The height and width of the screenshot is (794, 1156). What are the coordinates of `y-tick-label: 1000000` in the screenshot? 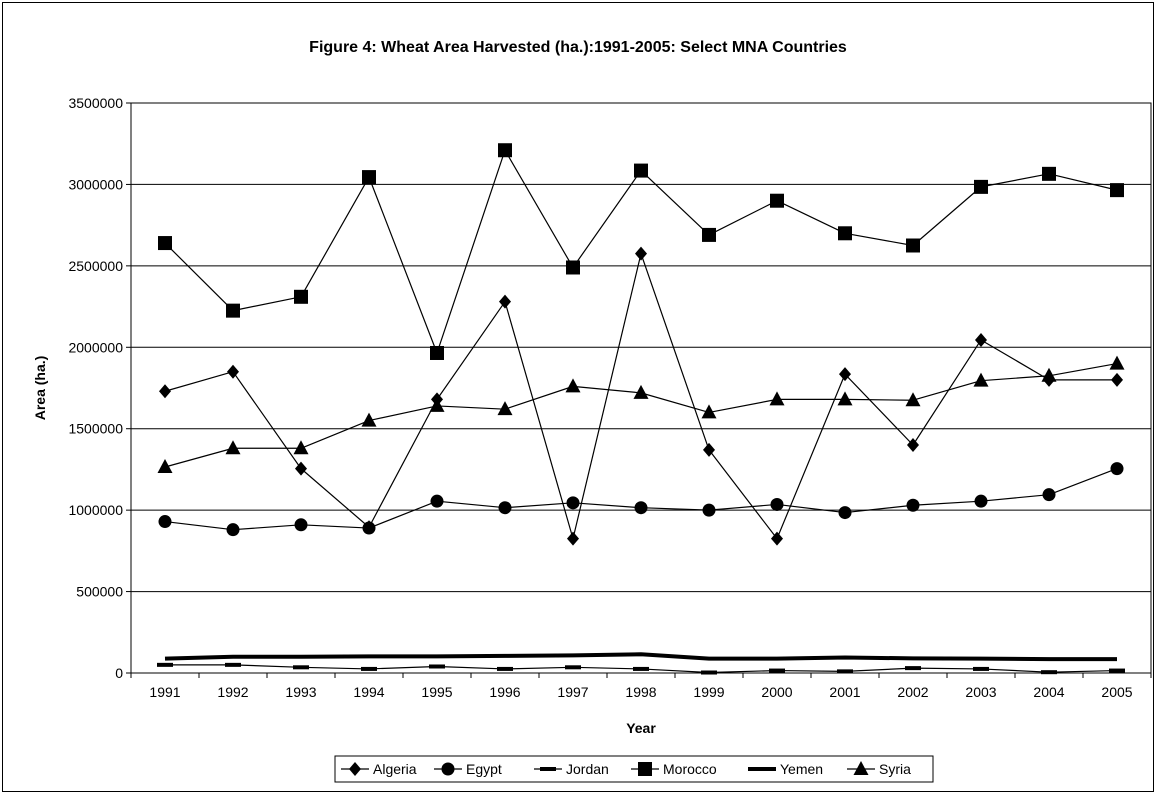 It's located at (95, 510).